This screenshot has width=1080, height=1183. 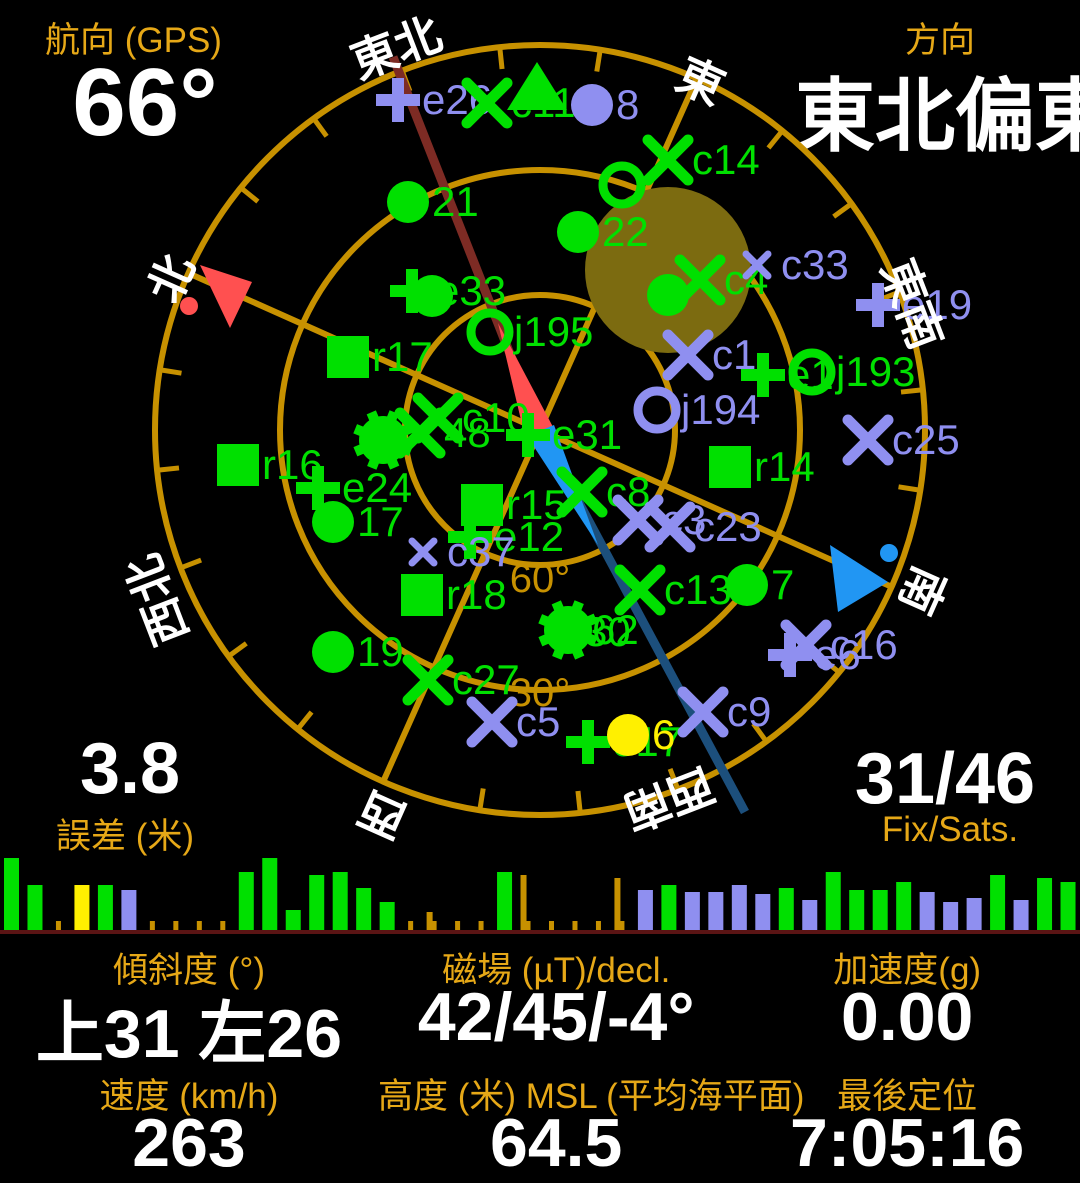 What do you see at coordinates (874, 371) in the screenshot?
I see `sat-label: j193` at bounding box center [874, 371].